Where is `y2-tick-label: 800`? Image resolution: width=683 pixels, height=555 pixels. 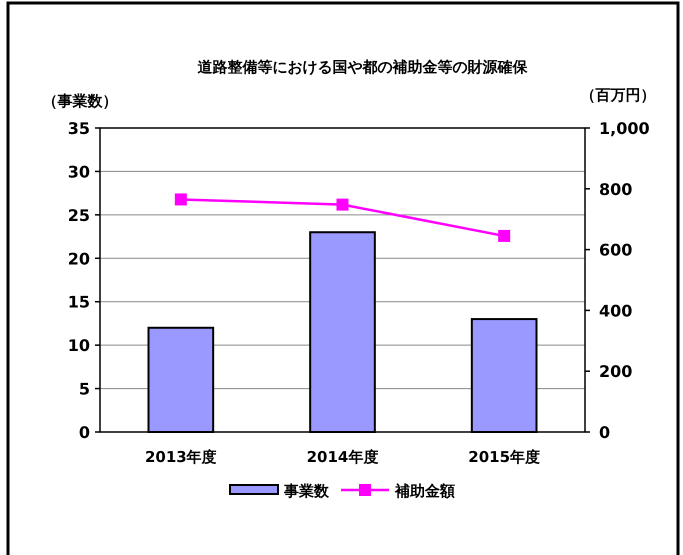
y2-tick-label: 800 is located at coordinates (615, 189).